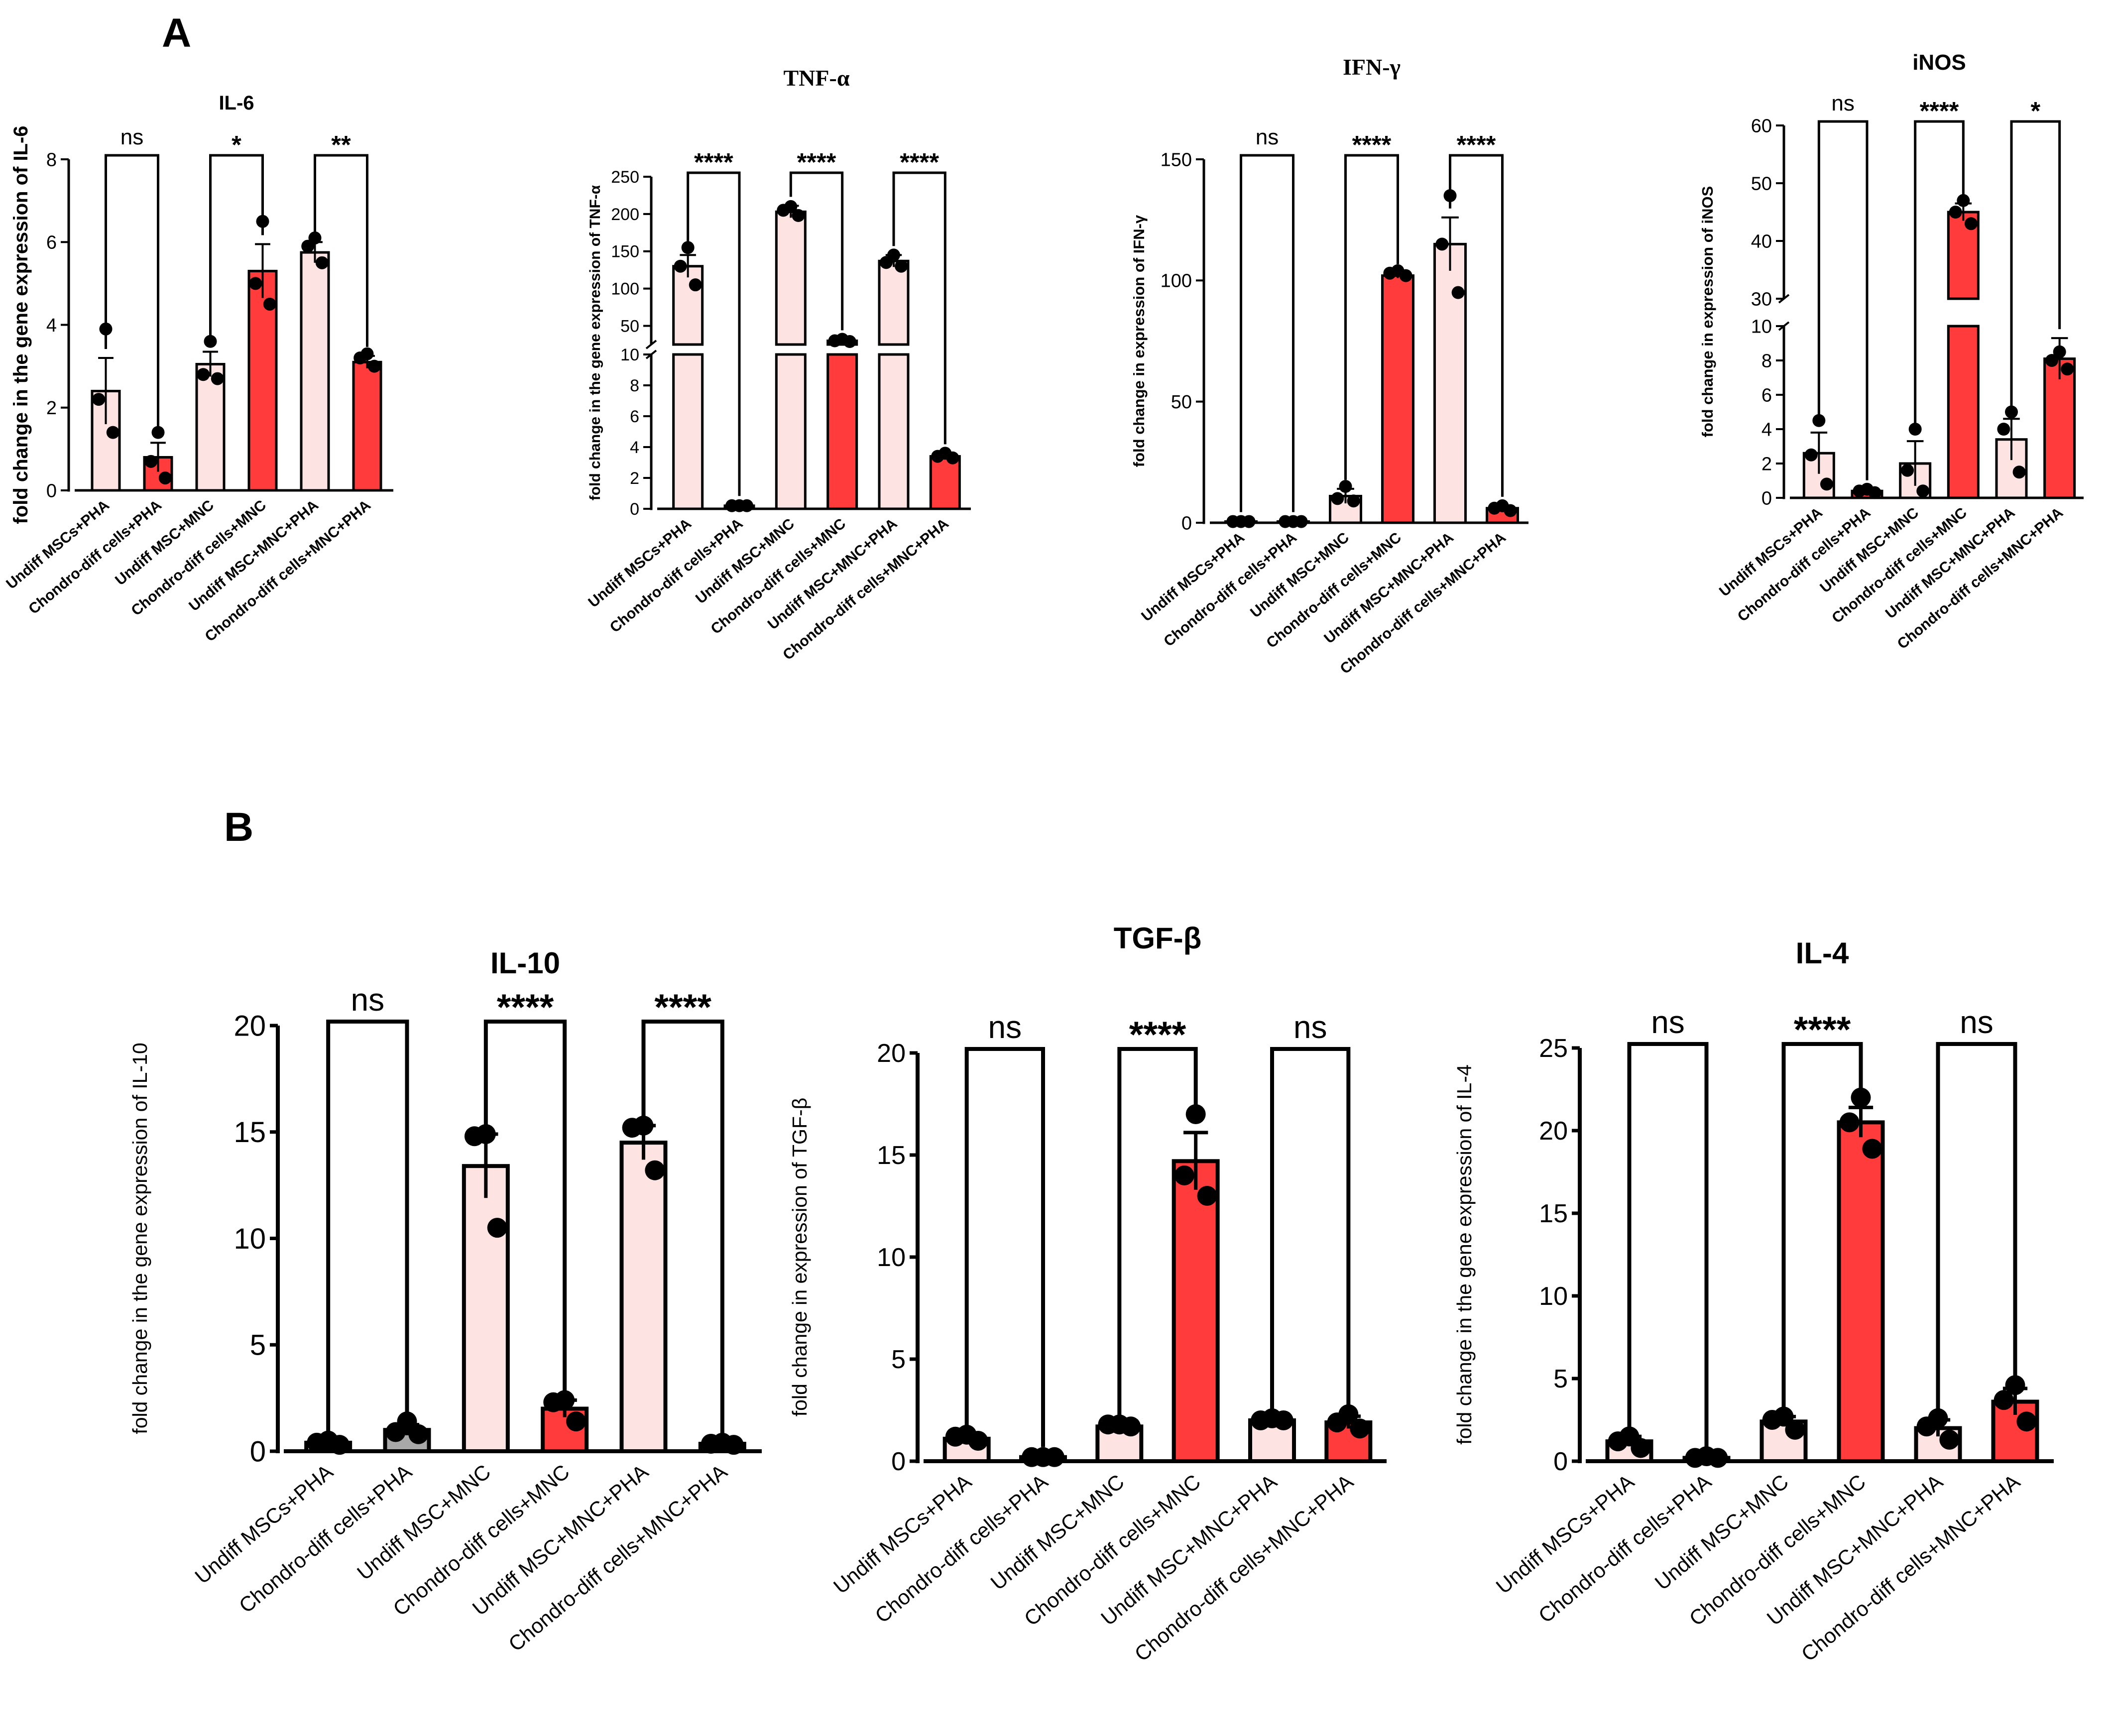  Describe the element at coordinates (177, 33) in the screenshot. I see `panel-label-a: A` at that location.